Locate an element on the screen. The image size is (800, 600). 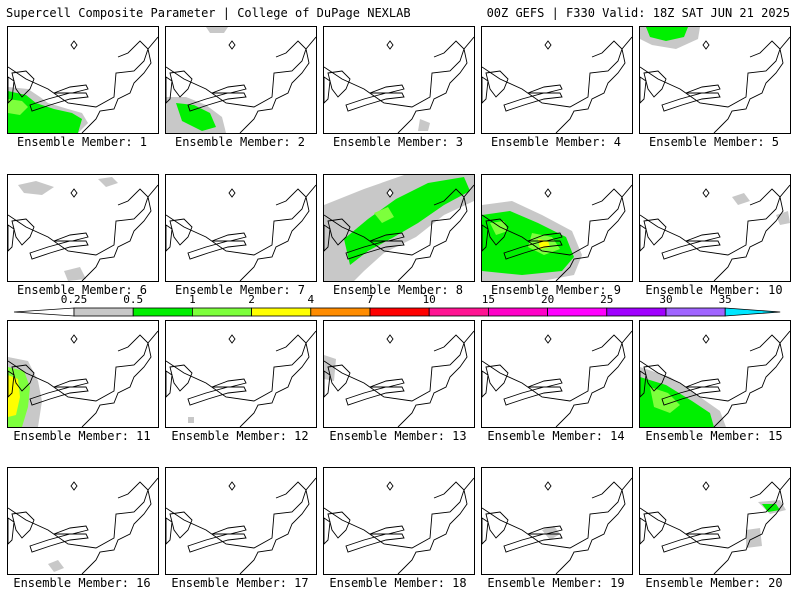
colorbar-tick-label: 30 is located at coordinates (666, 299).